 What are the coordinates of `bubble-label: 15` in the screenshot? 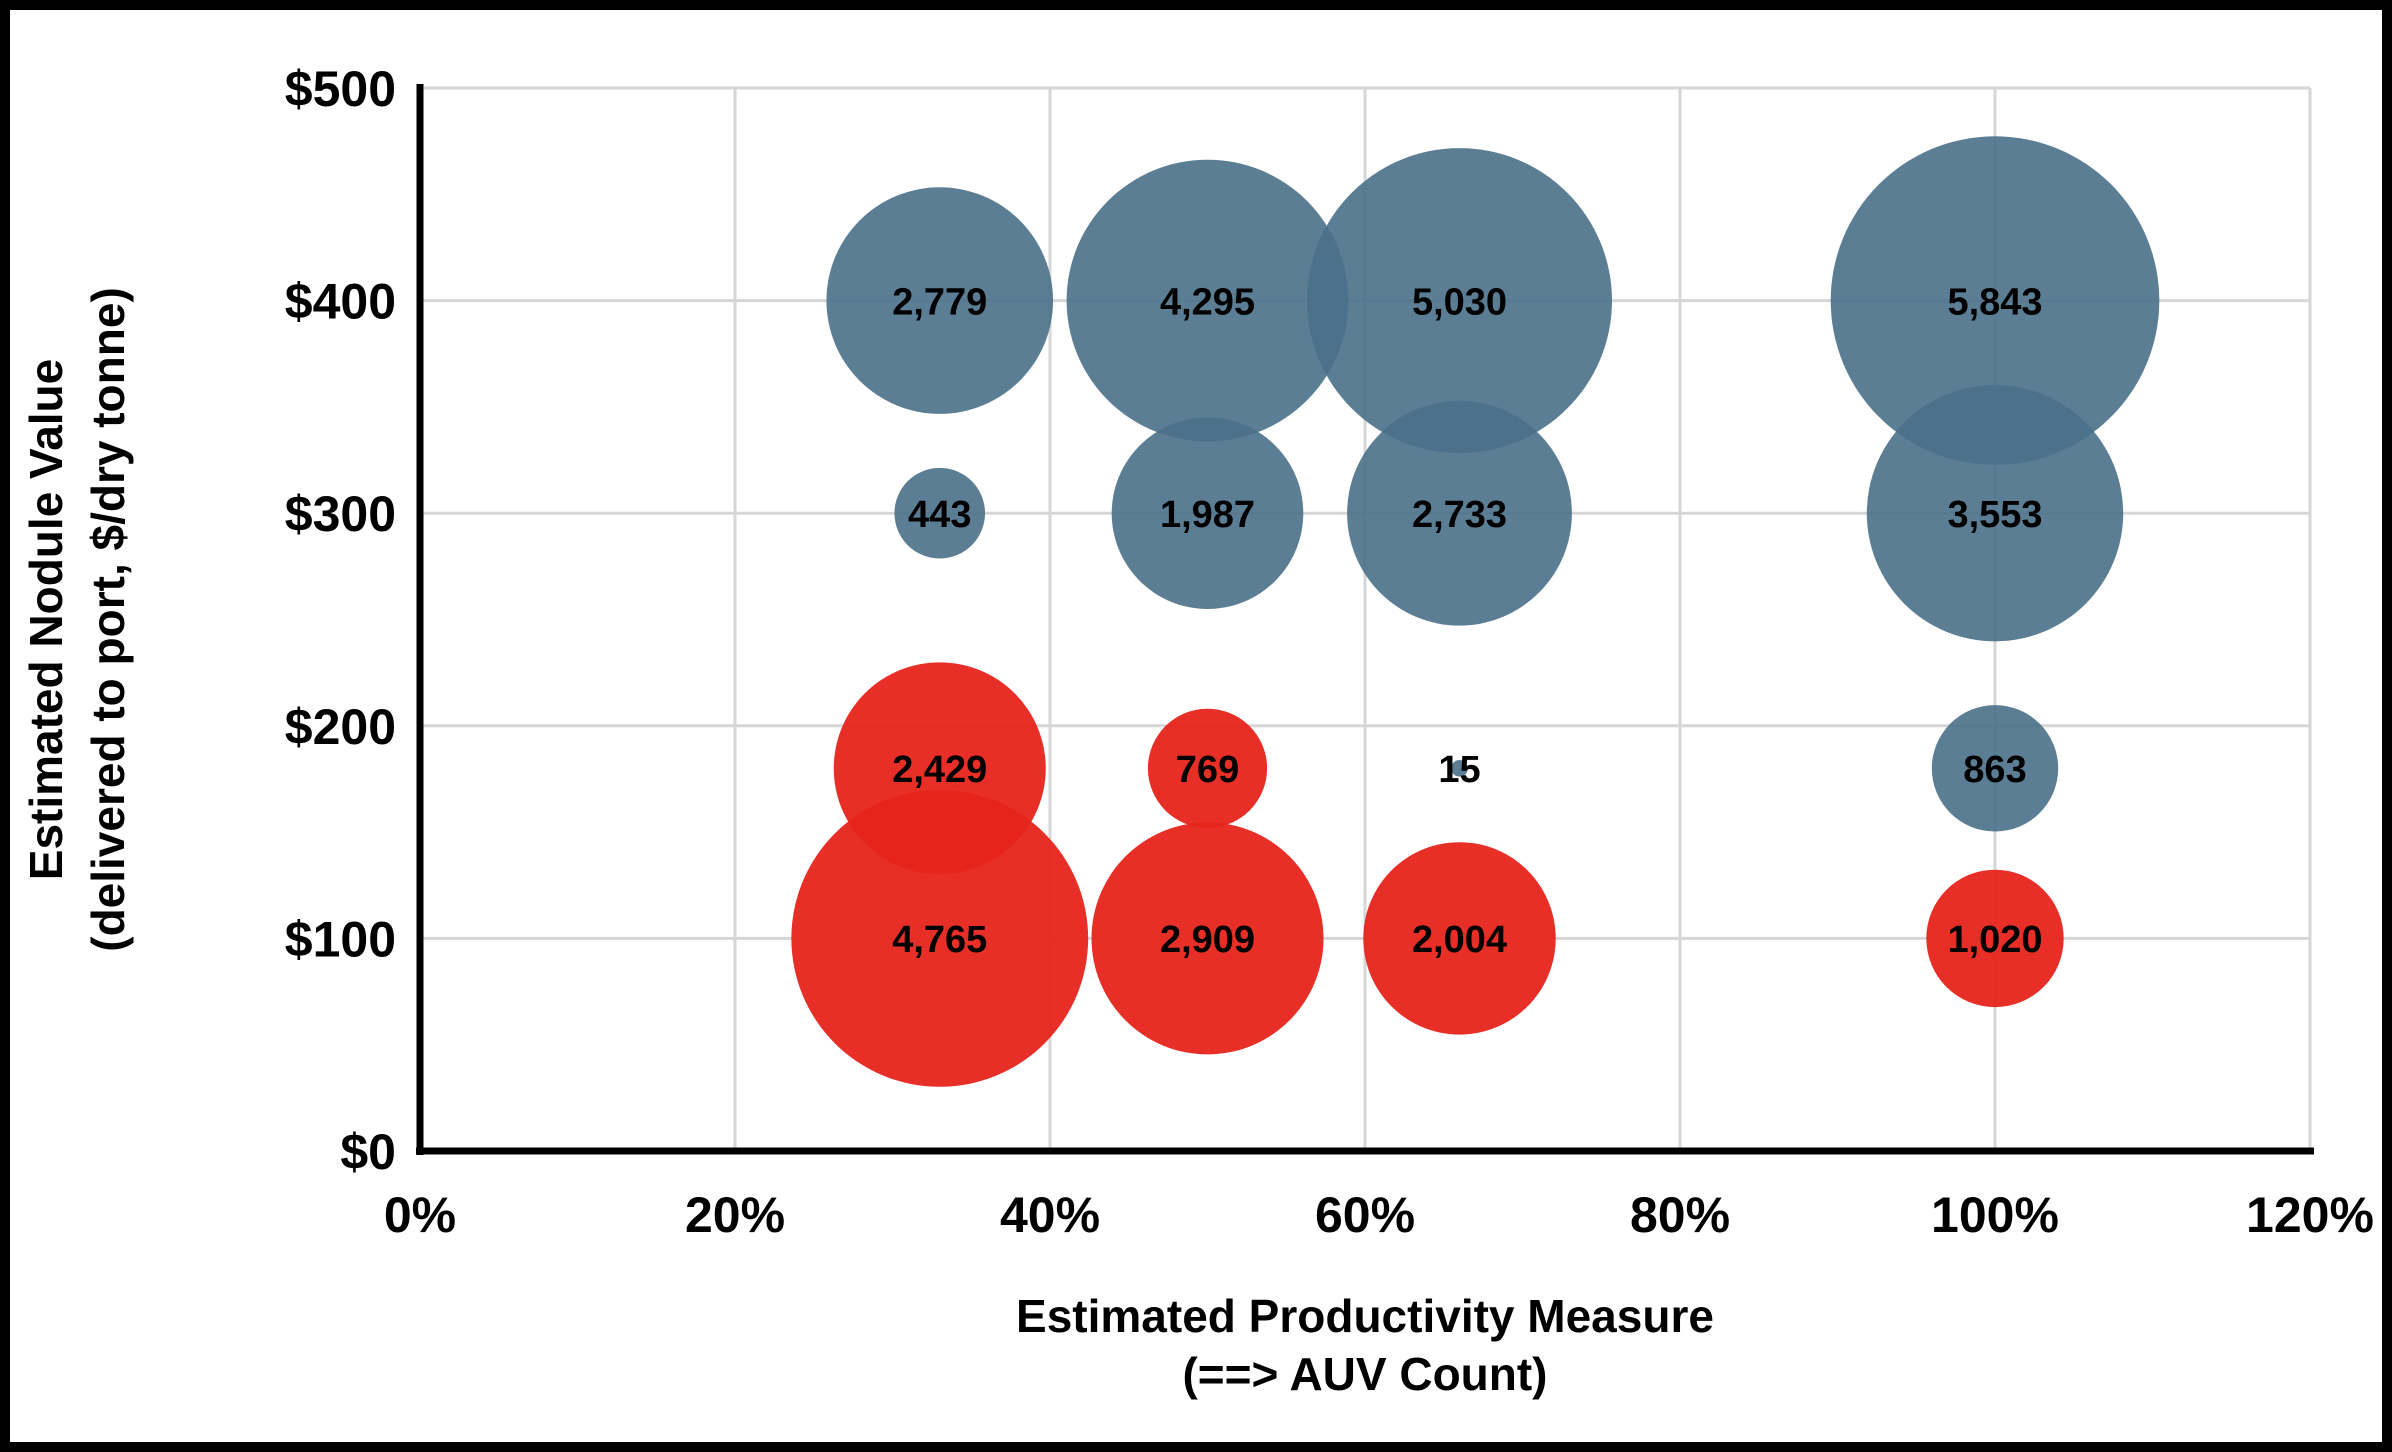 It's located at (1459, 770).